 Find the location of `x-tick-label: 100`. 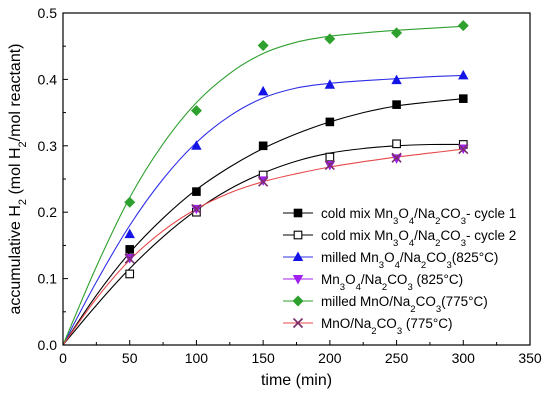

x-tick-label: 100 is located at coordinates (197, 358).